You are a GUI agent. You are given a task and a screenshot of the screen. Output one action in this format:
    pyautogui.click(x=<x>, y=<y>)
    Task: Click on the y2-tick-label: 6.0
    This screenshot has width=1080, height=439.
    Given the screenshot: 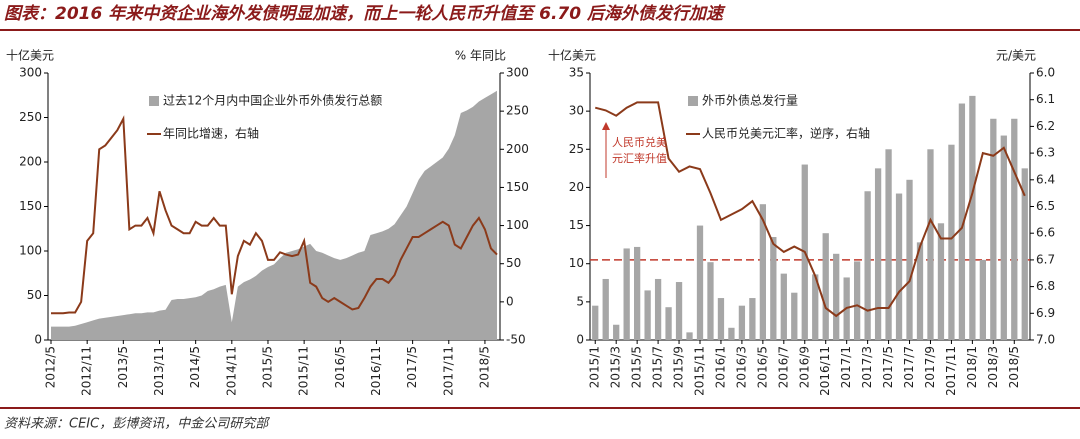 What is the action you would take?
    pyautogui.click(x=1045, y=73)
    